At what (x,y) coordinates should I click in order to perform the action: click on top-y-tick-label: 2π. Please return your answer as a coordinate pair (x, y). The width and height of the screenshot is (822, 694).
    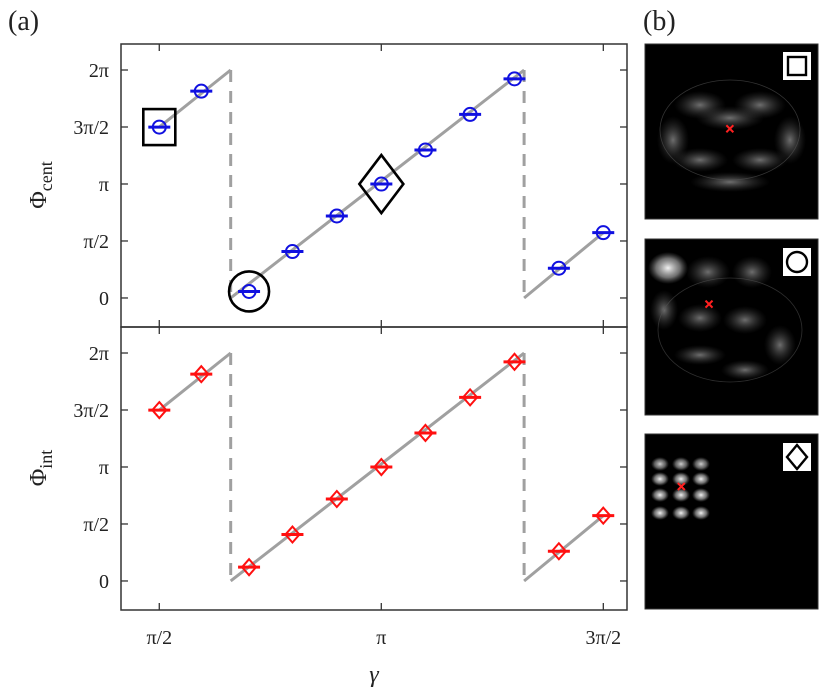
    Looking at the image, I should click on (99, 71).